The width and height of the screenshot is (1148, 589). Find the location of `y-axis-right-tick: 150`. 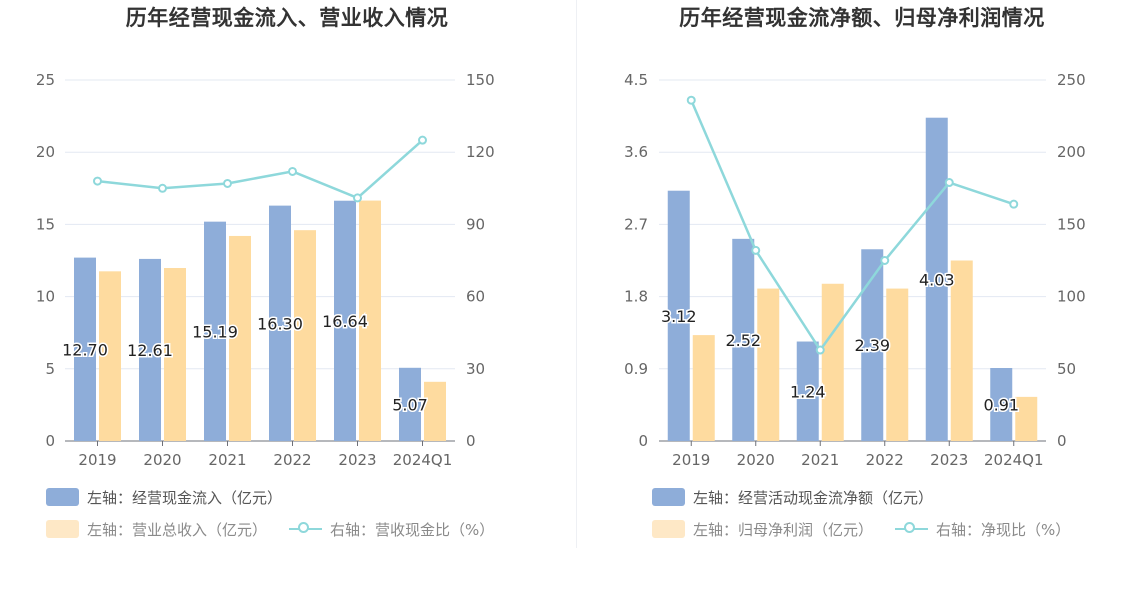

y-axis-right-tick: 150 is located at coordinates (480, 80).